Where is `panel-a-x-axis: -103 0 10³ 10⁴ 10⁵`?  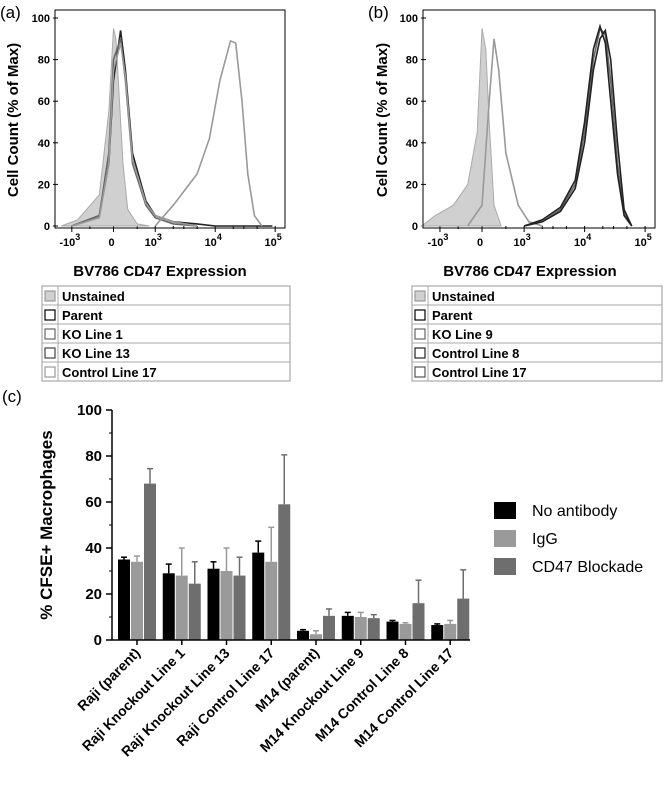 panel-a-x-axis: -103 0 10³ 10⁴ 10⁵ is located at coordinates (170, 237).